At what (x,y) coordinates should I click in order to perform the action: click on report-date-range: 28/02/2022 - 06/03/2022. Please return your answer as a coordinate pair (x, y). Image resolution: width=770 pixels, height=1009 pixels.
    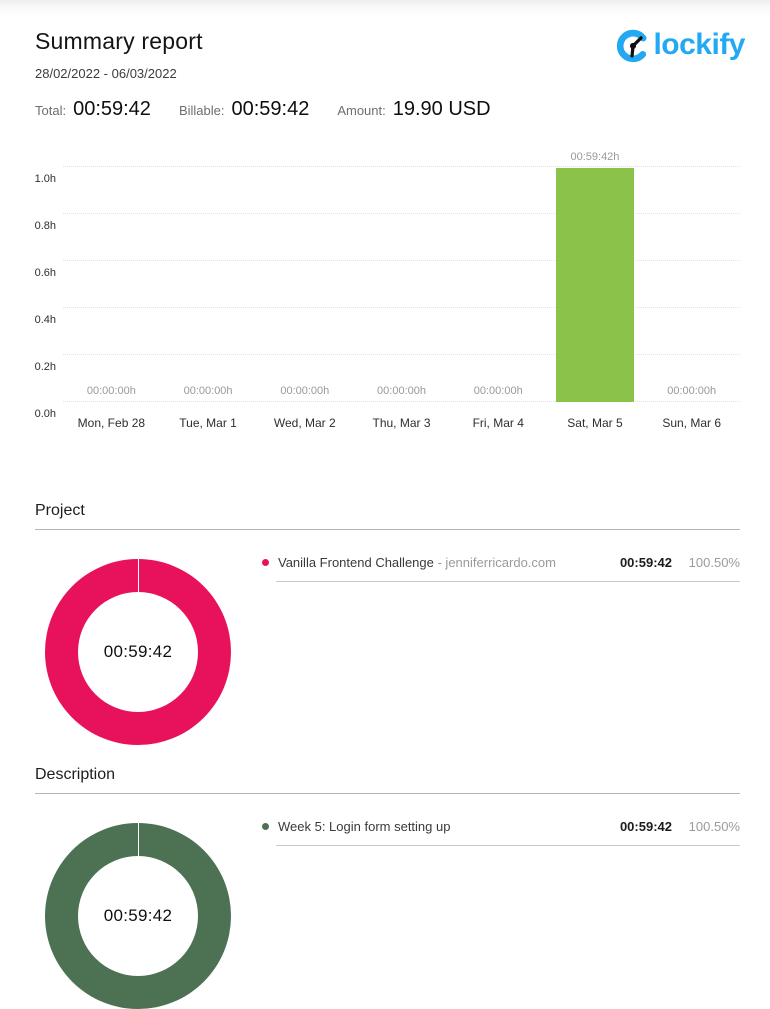
    Looking at the image, I should click on (106, 73).